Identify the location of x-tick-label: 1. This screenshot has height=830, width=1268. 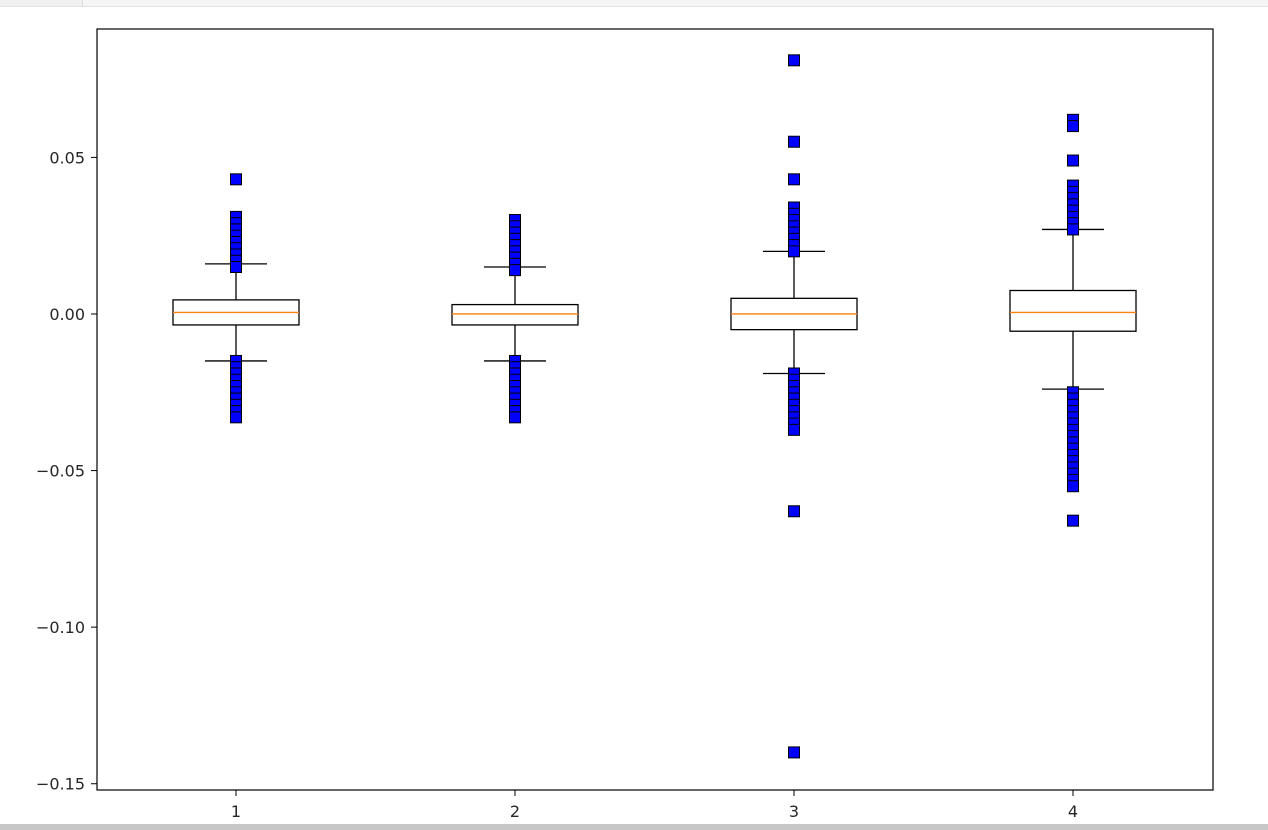
(236, 811).